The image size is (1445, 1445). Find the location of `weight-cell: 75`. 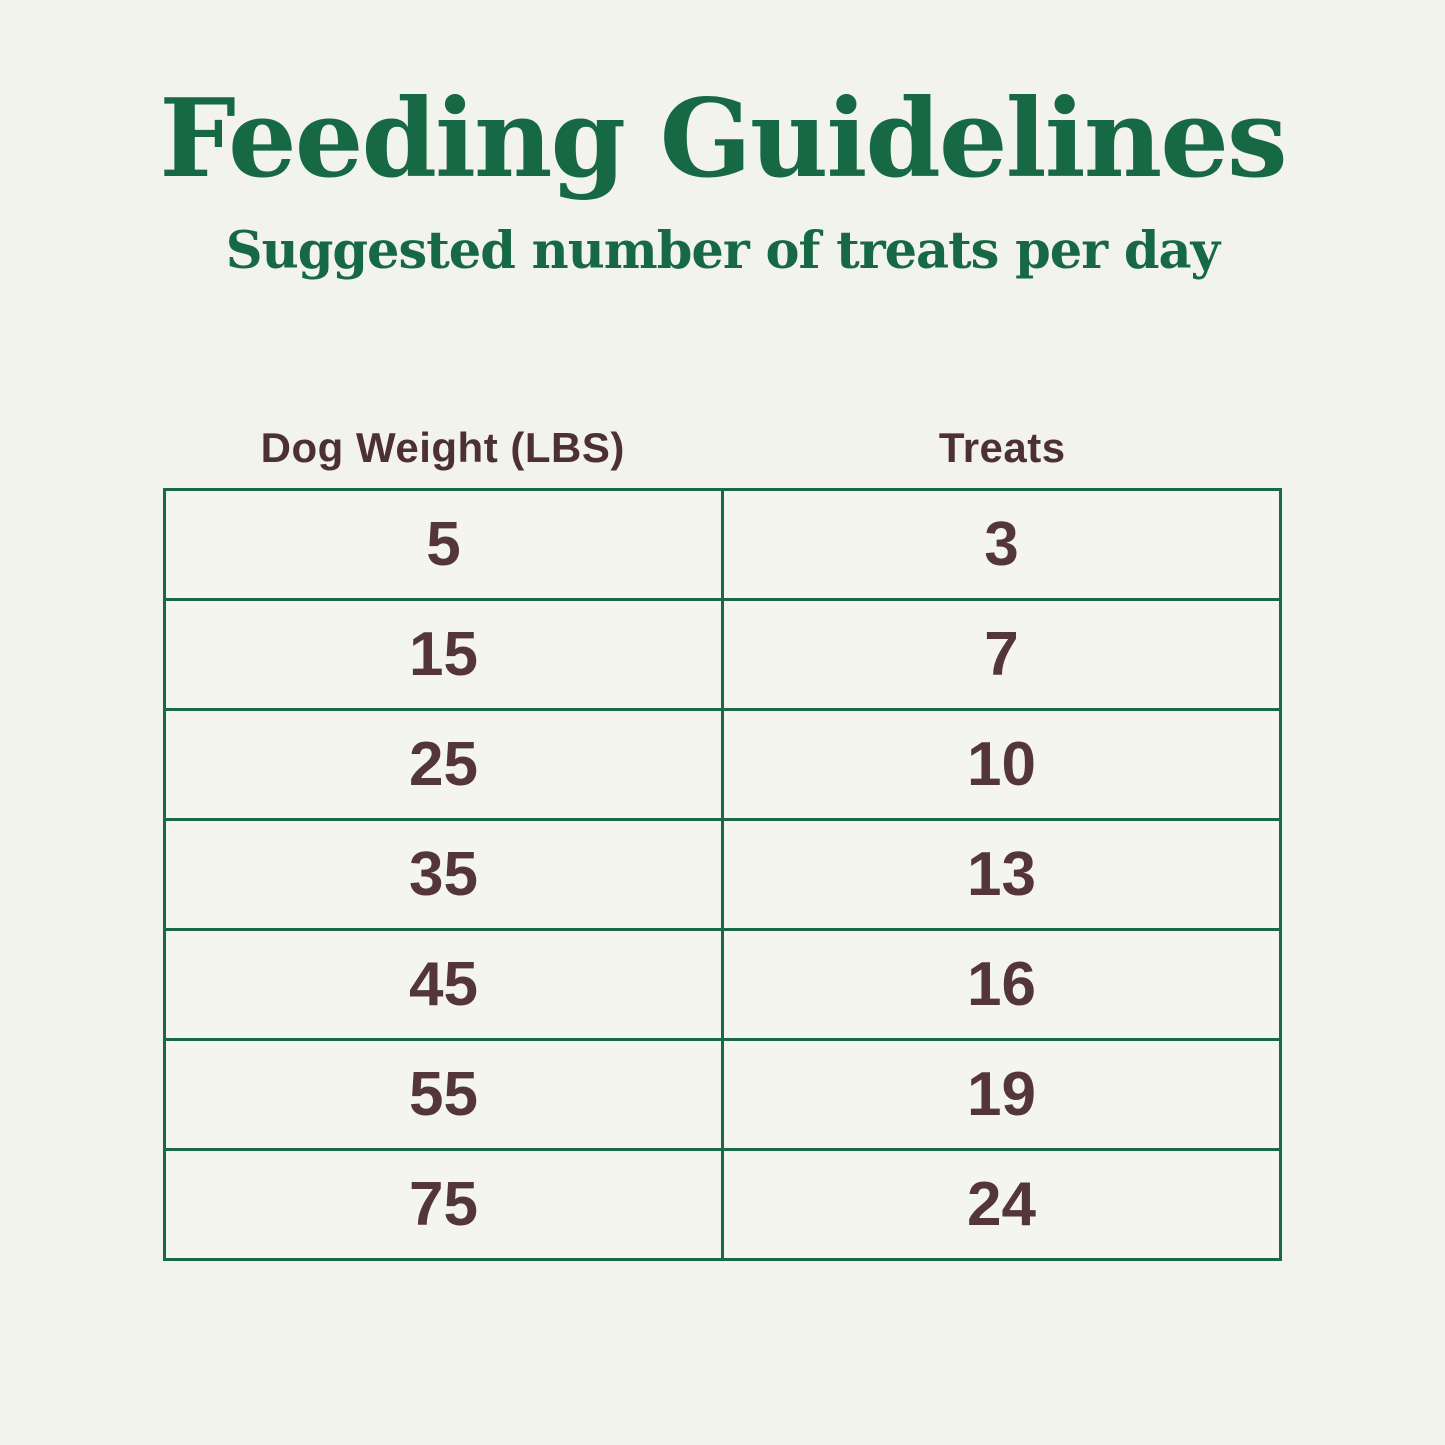

weight-cell: 75 is located at coordinates (443, 1205).